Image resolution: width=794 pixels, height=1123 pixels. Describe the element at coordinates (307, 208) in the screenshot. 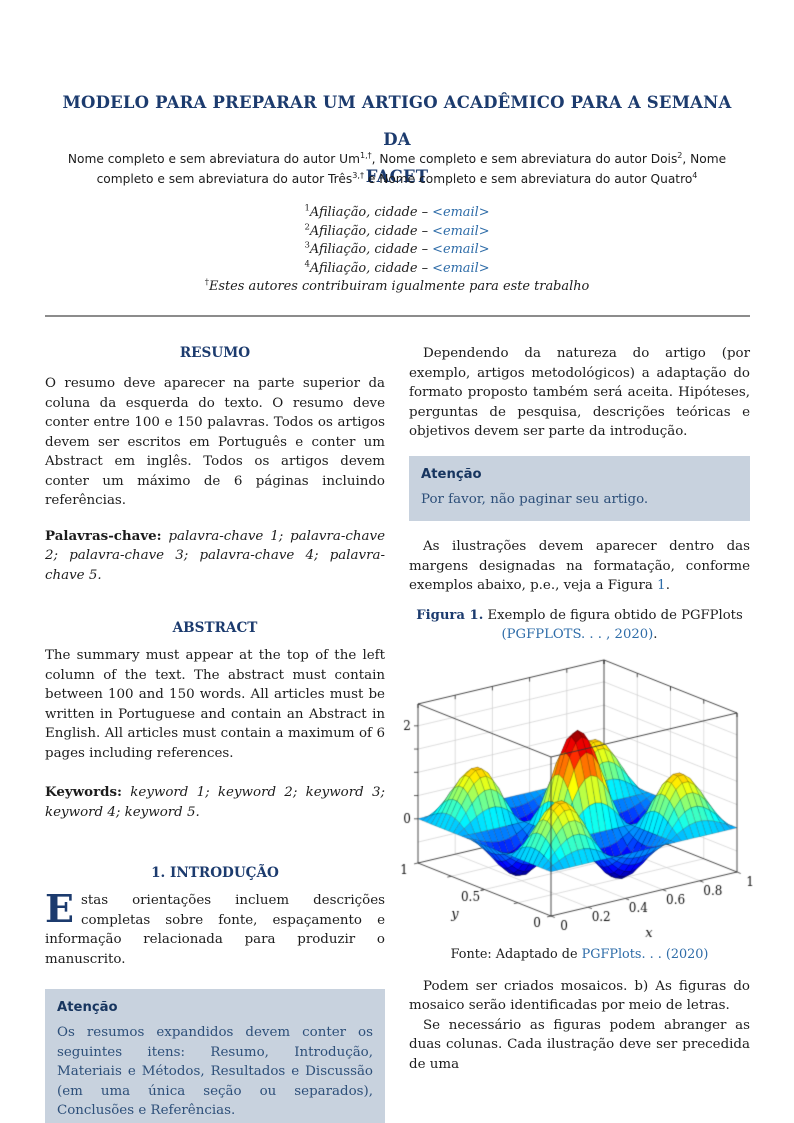

I see `text-segment-sup: 1` at that location.